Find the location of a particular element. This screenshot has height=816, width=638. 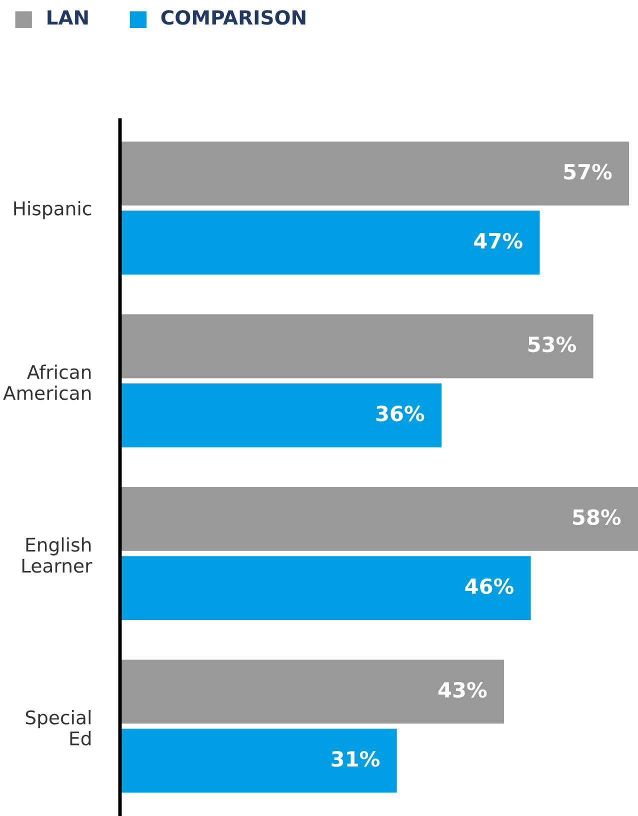

data-label: 46% is located at coordinates (489, 586).